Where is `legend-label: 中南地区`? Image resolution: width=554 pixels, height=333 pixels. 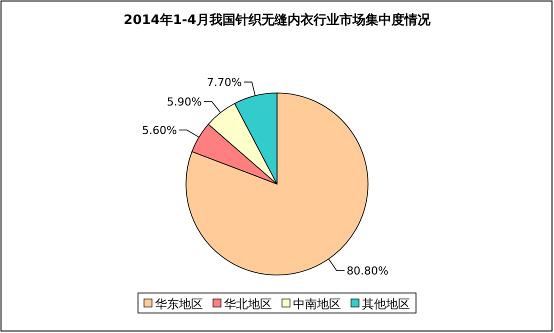 legend-label: 中南地区 is located at coordinates (317, 304).